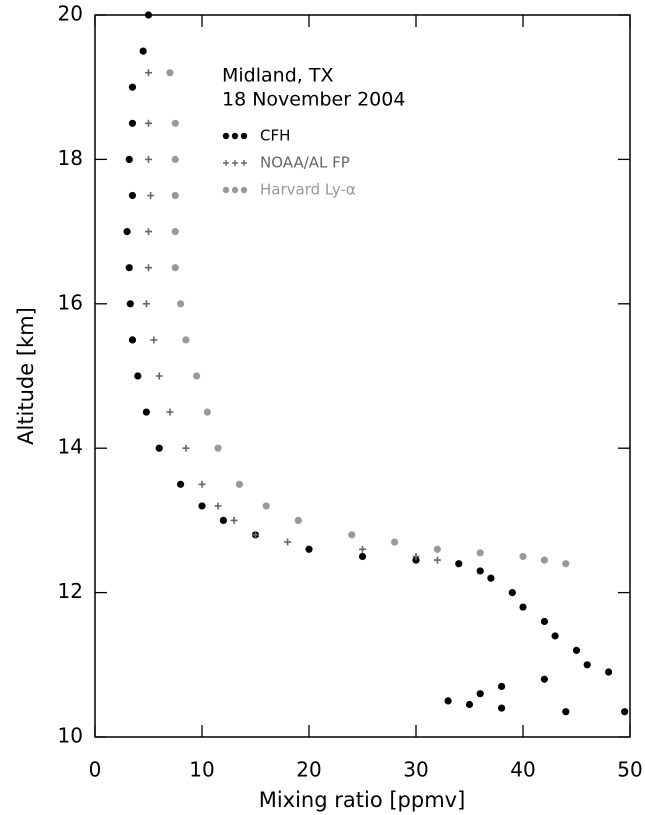 The height and width of the screenshot is (815, 645). I want to click on y-tick-label: 20, so click(70, 14).